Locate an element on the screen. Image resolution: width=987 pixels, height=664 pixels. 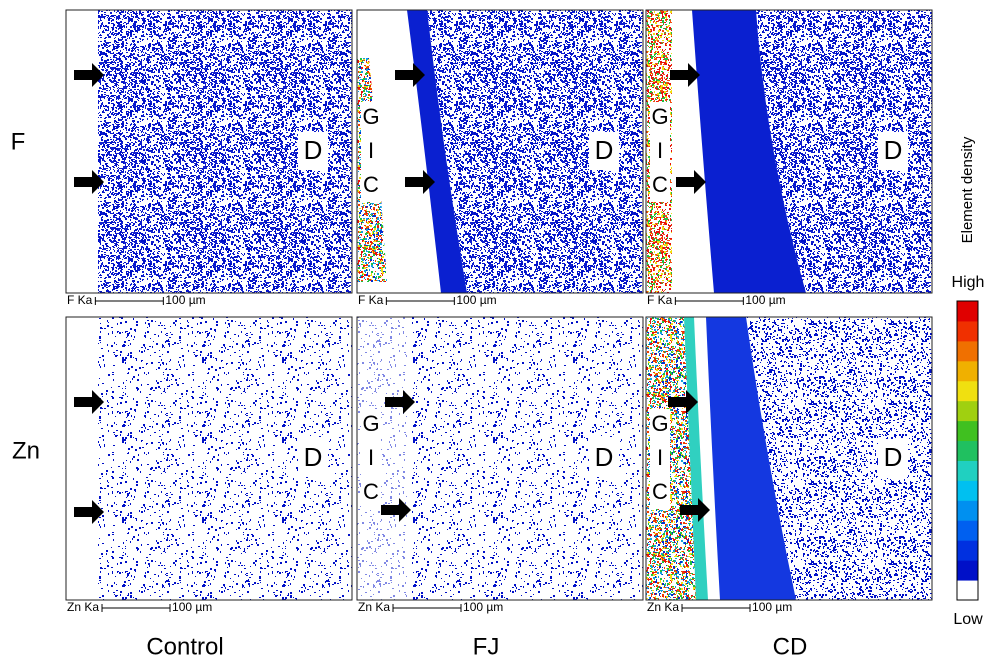
row-label: Zn is located at coordinates (26, 450).